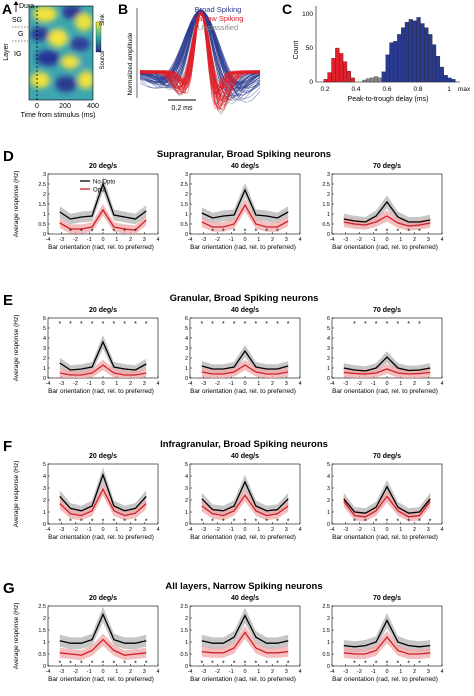  What do you see at coordinates (326, 631) in the screenshot?
I see `y-tick-label: 1.5` at bounding box center [326, 631].